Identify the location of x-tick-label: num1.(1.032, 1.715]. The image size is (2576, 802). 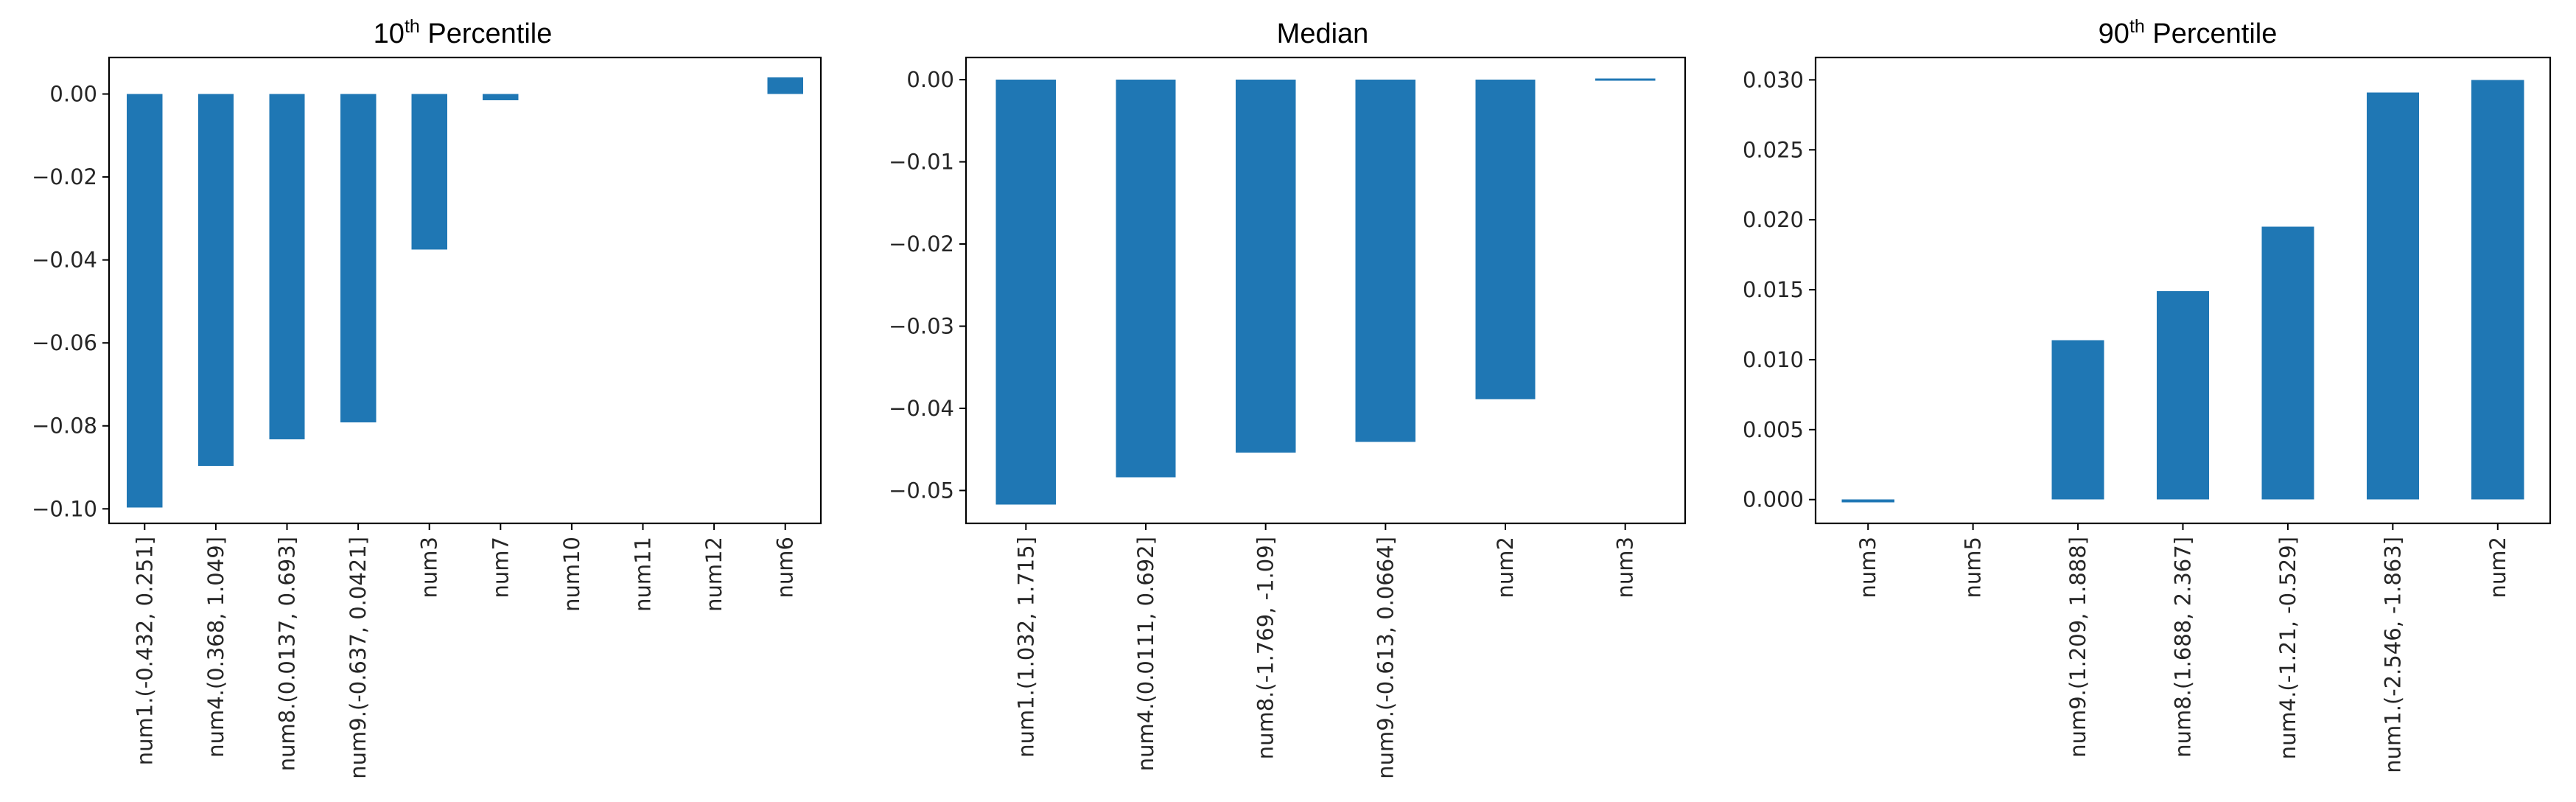
(1025, 648).